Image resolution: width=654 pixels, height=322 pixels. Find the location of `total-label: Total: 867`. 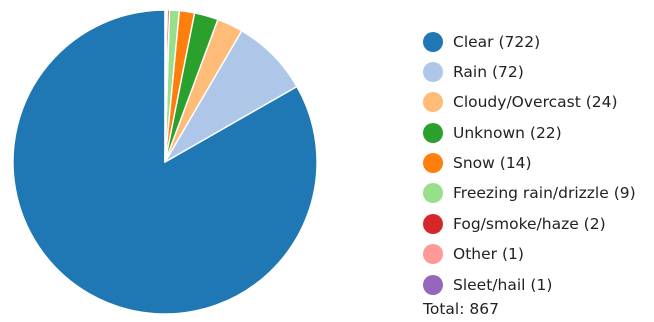

total-label: Total: 867 is located at coordinates (461, 309).